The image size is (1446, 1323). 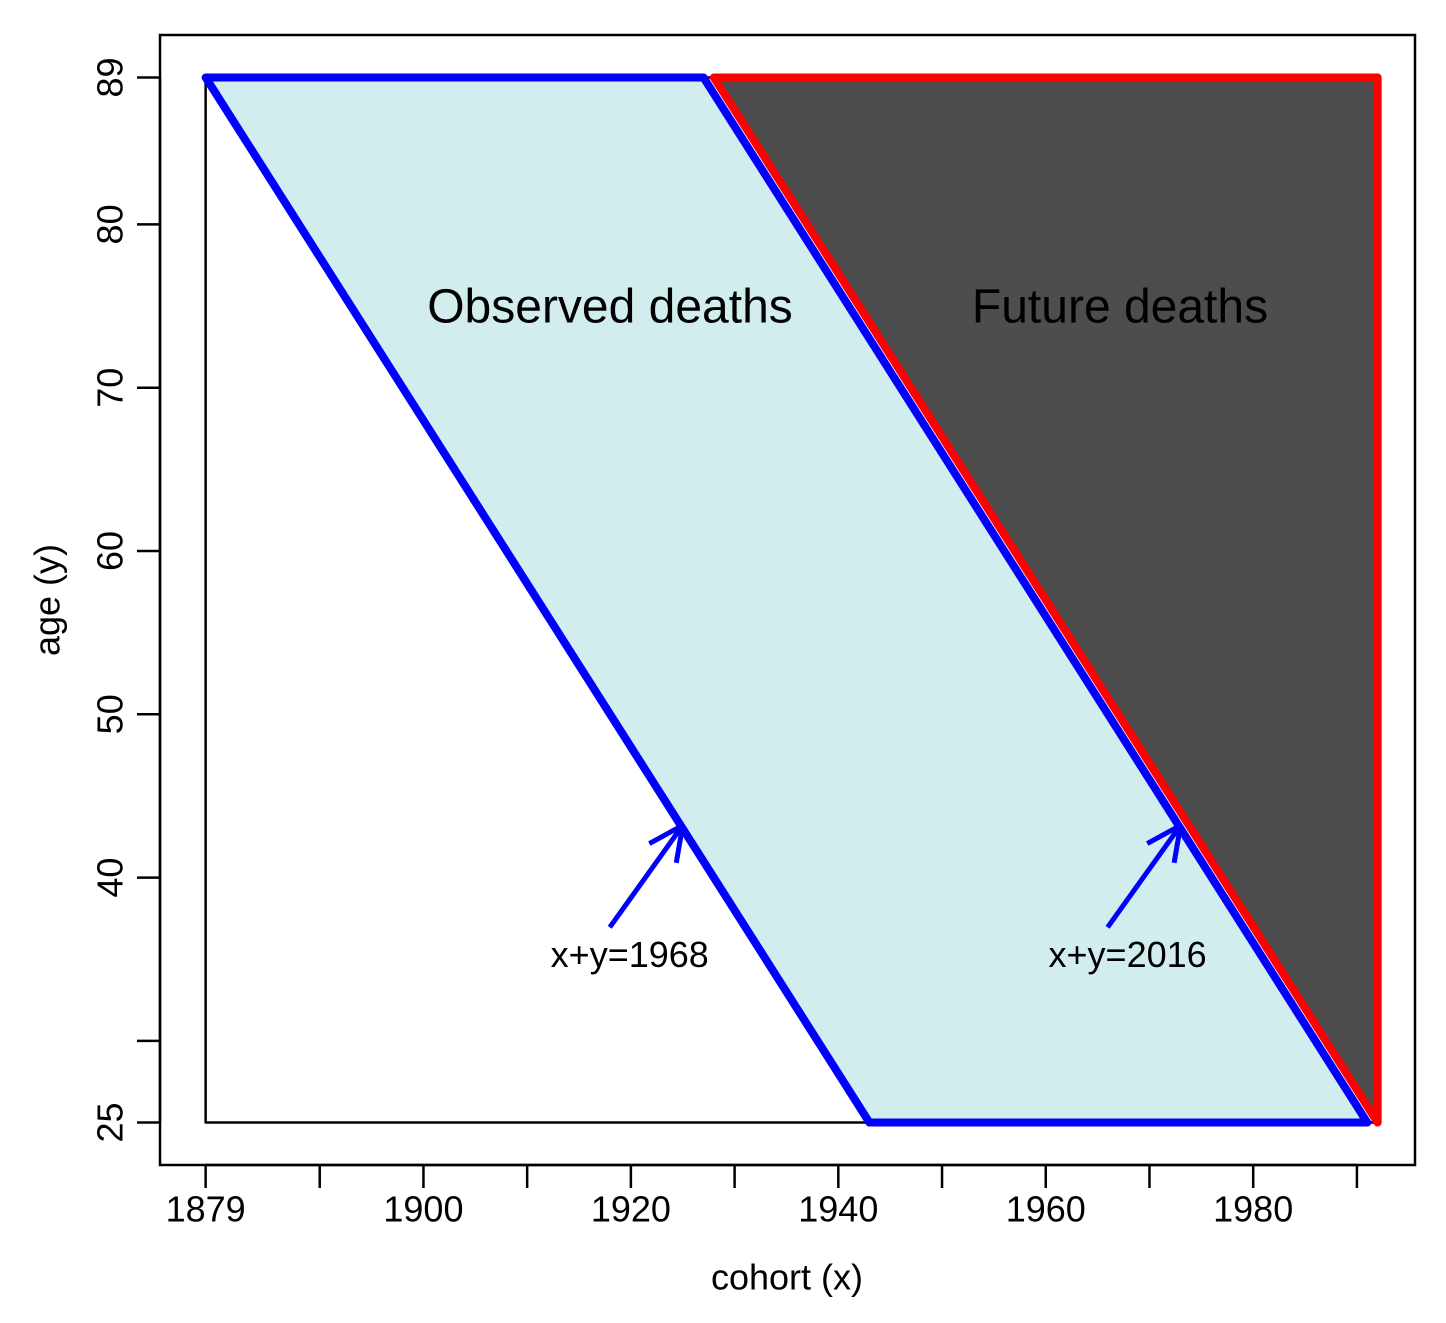 What do you see at coordinates (110, 1123) in the screenshot?
I see `y-tick-label: 25` at bounding box center [110, 1123].